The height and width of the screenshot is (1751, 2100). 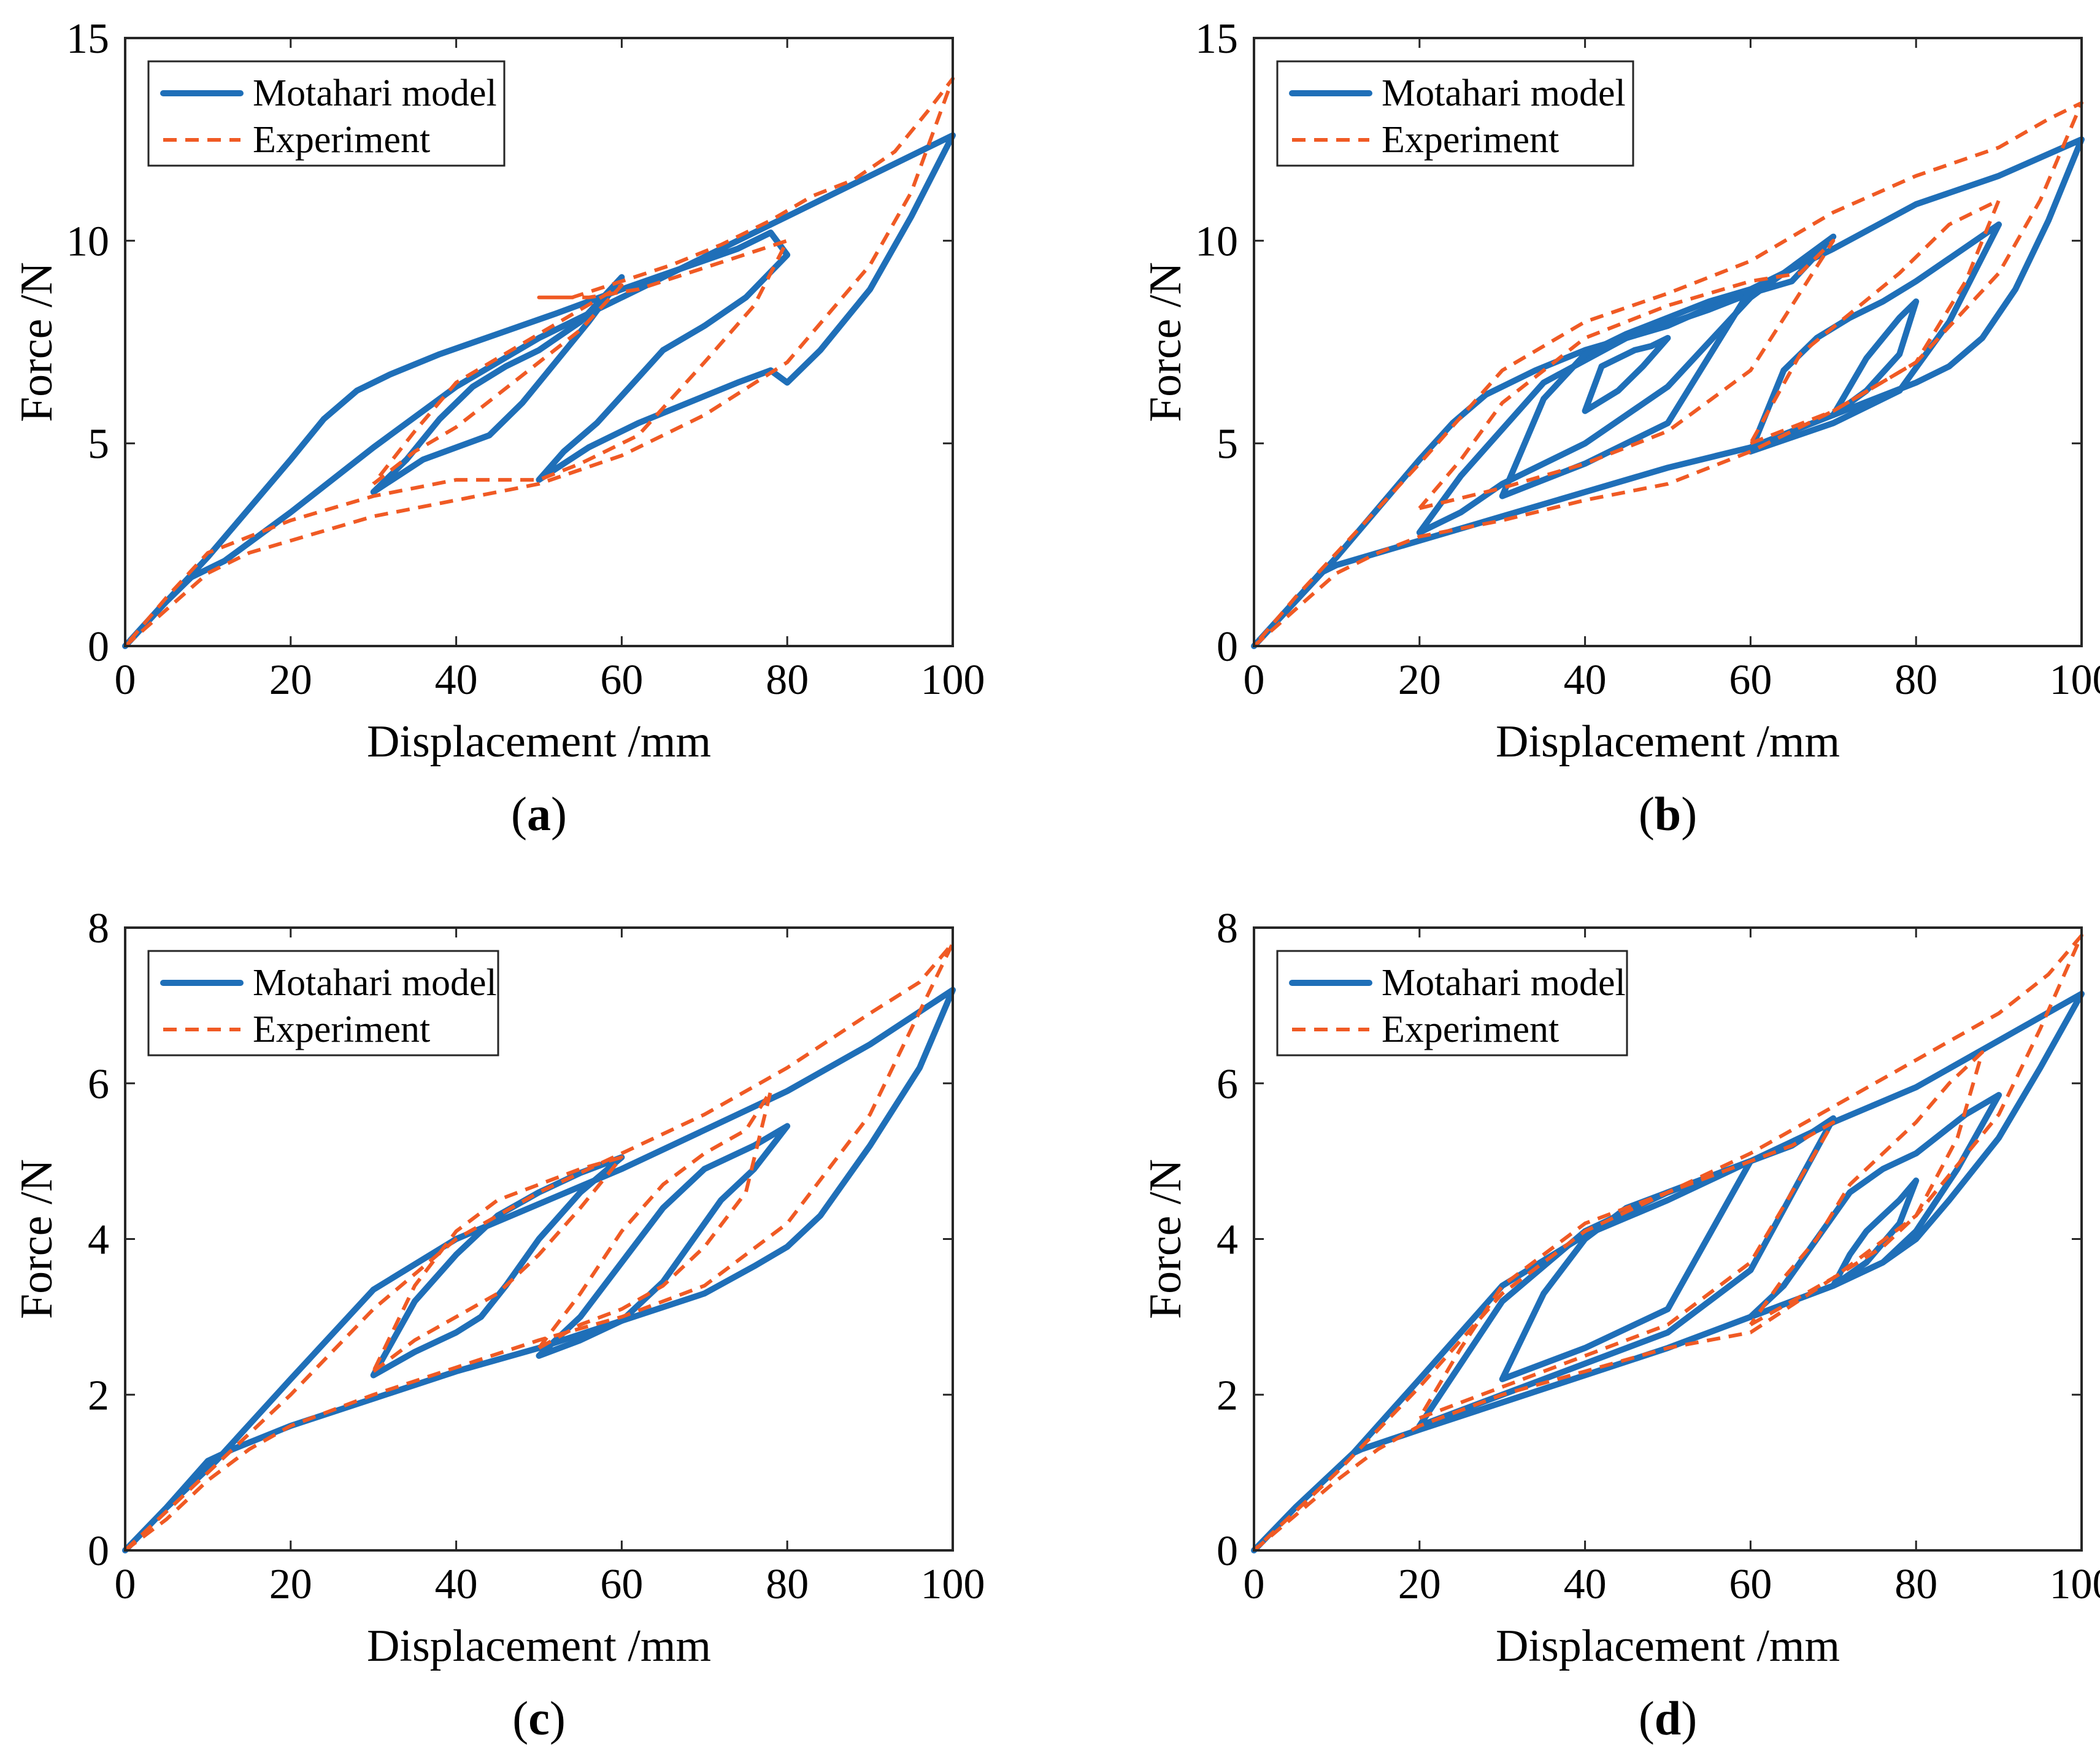 What do you see at coordinates (539, 1718) in the screenshot?
I see `panel-label: (c)` at bounding box center [539, 1718].